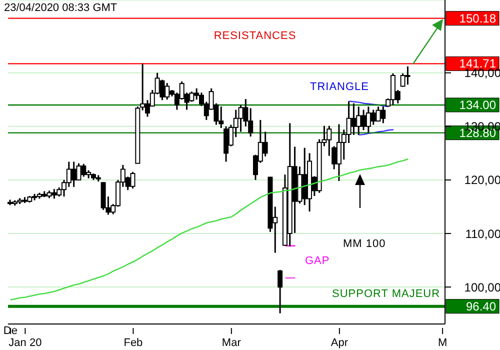  What do you see at coordinates (477, 18) in the screenshot?
I see `ref-line-label: 150.18` at bounding box center [477, 18].